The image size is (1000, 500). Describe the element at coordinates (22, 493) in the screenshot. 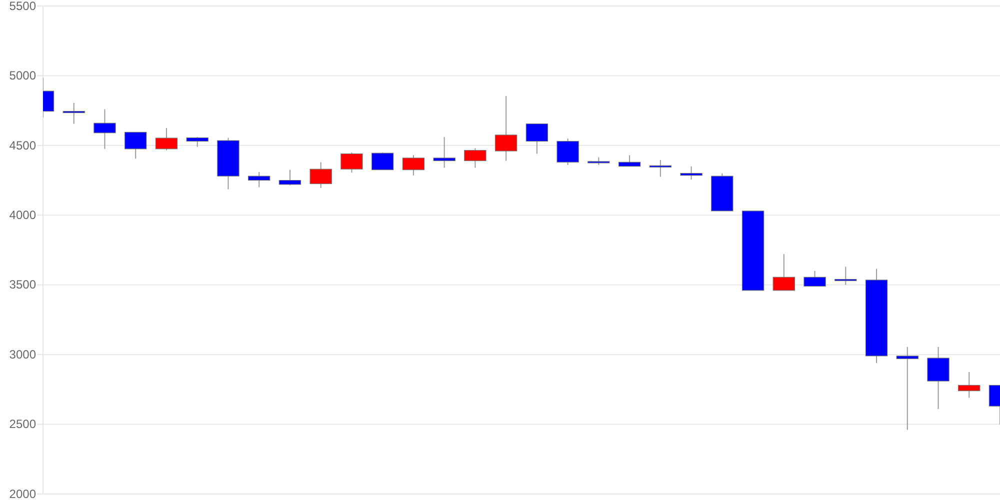

I see `y-tick-label: 2000` at that location.